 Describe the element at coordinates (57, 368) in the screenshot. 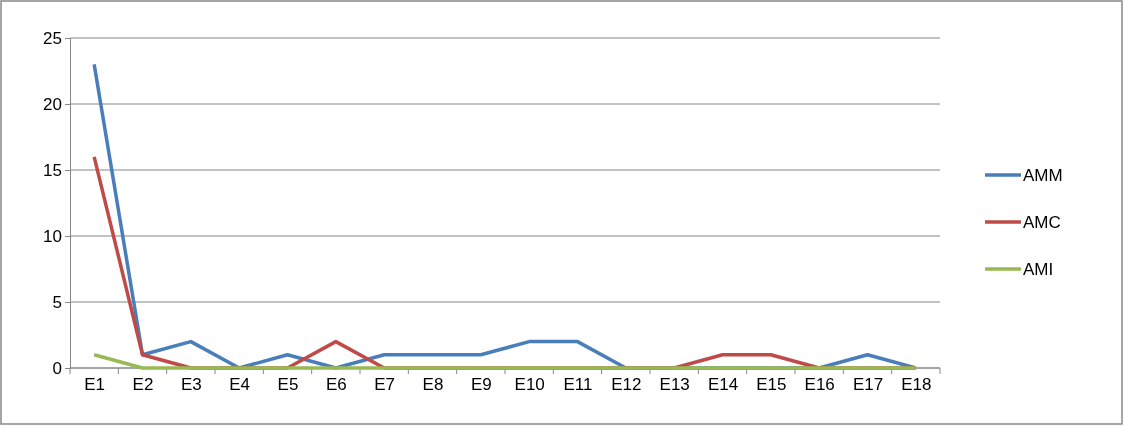

I see `y-tick-label: 0` at that location.